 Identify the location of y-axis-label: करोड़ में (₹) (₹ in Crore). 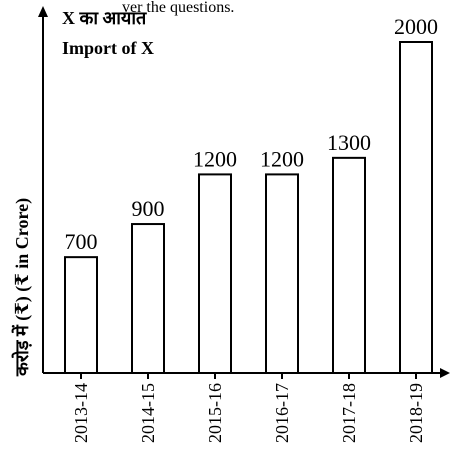
(22, 287).